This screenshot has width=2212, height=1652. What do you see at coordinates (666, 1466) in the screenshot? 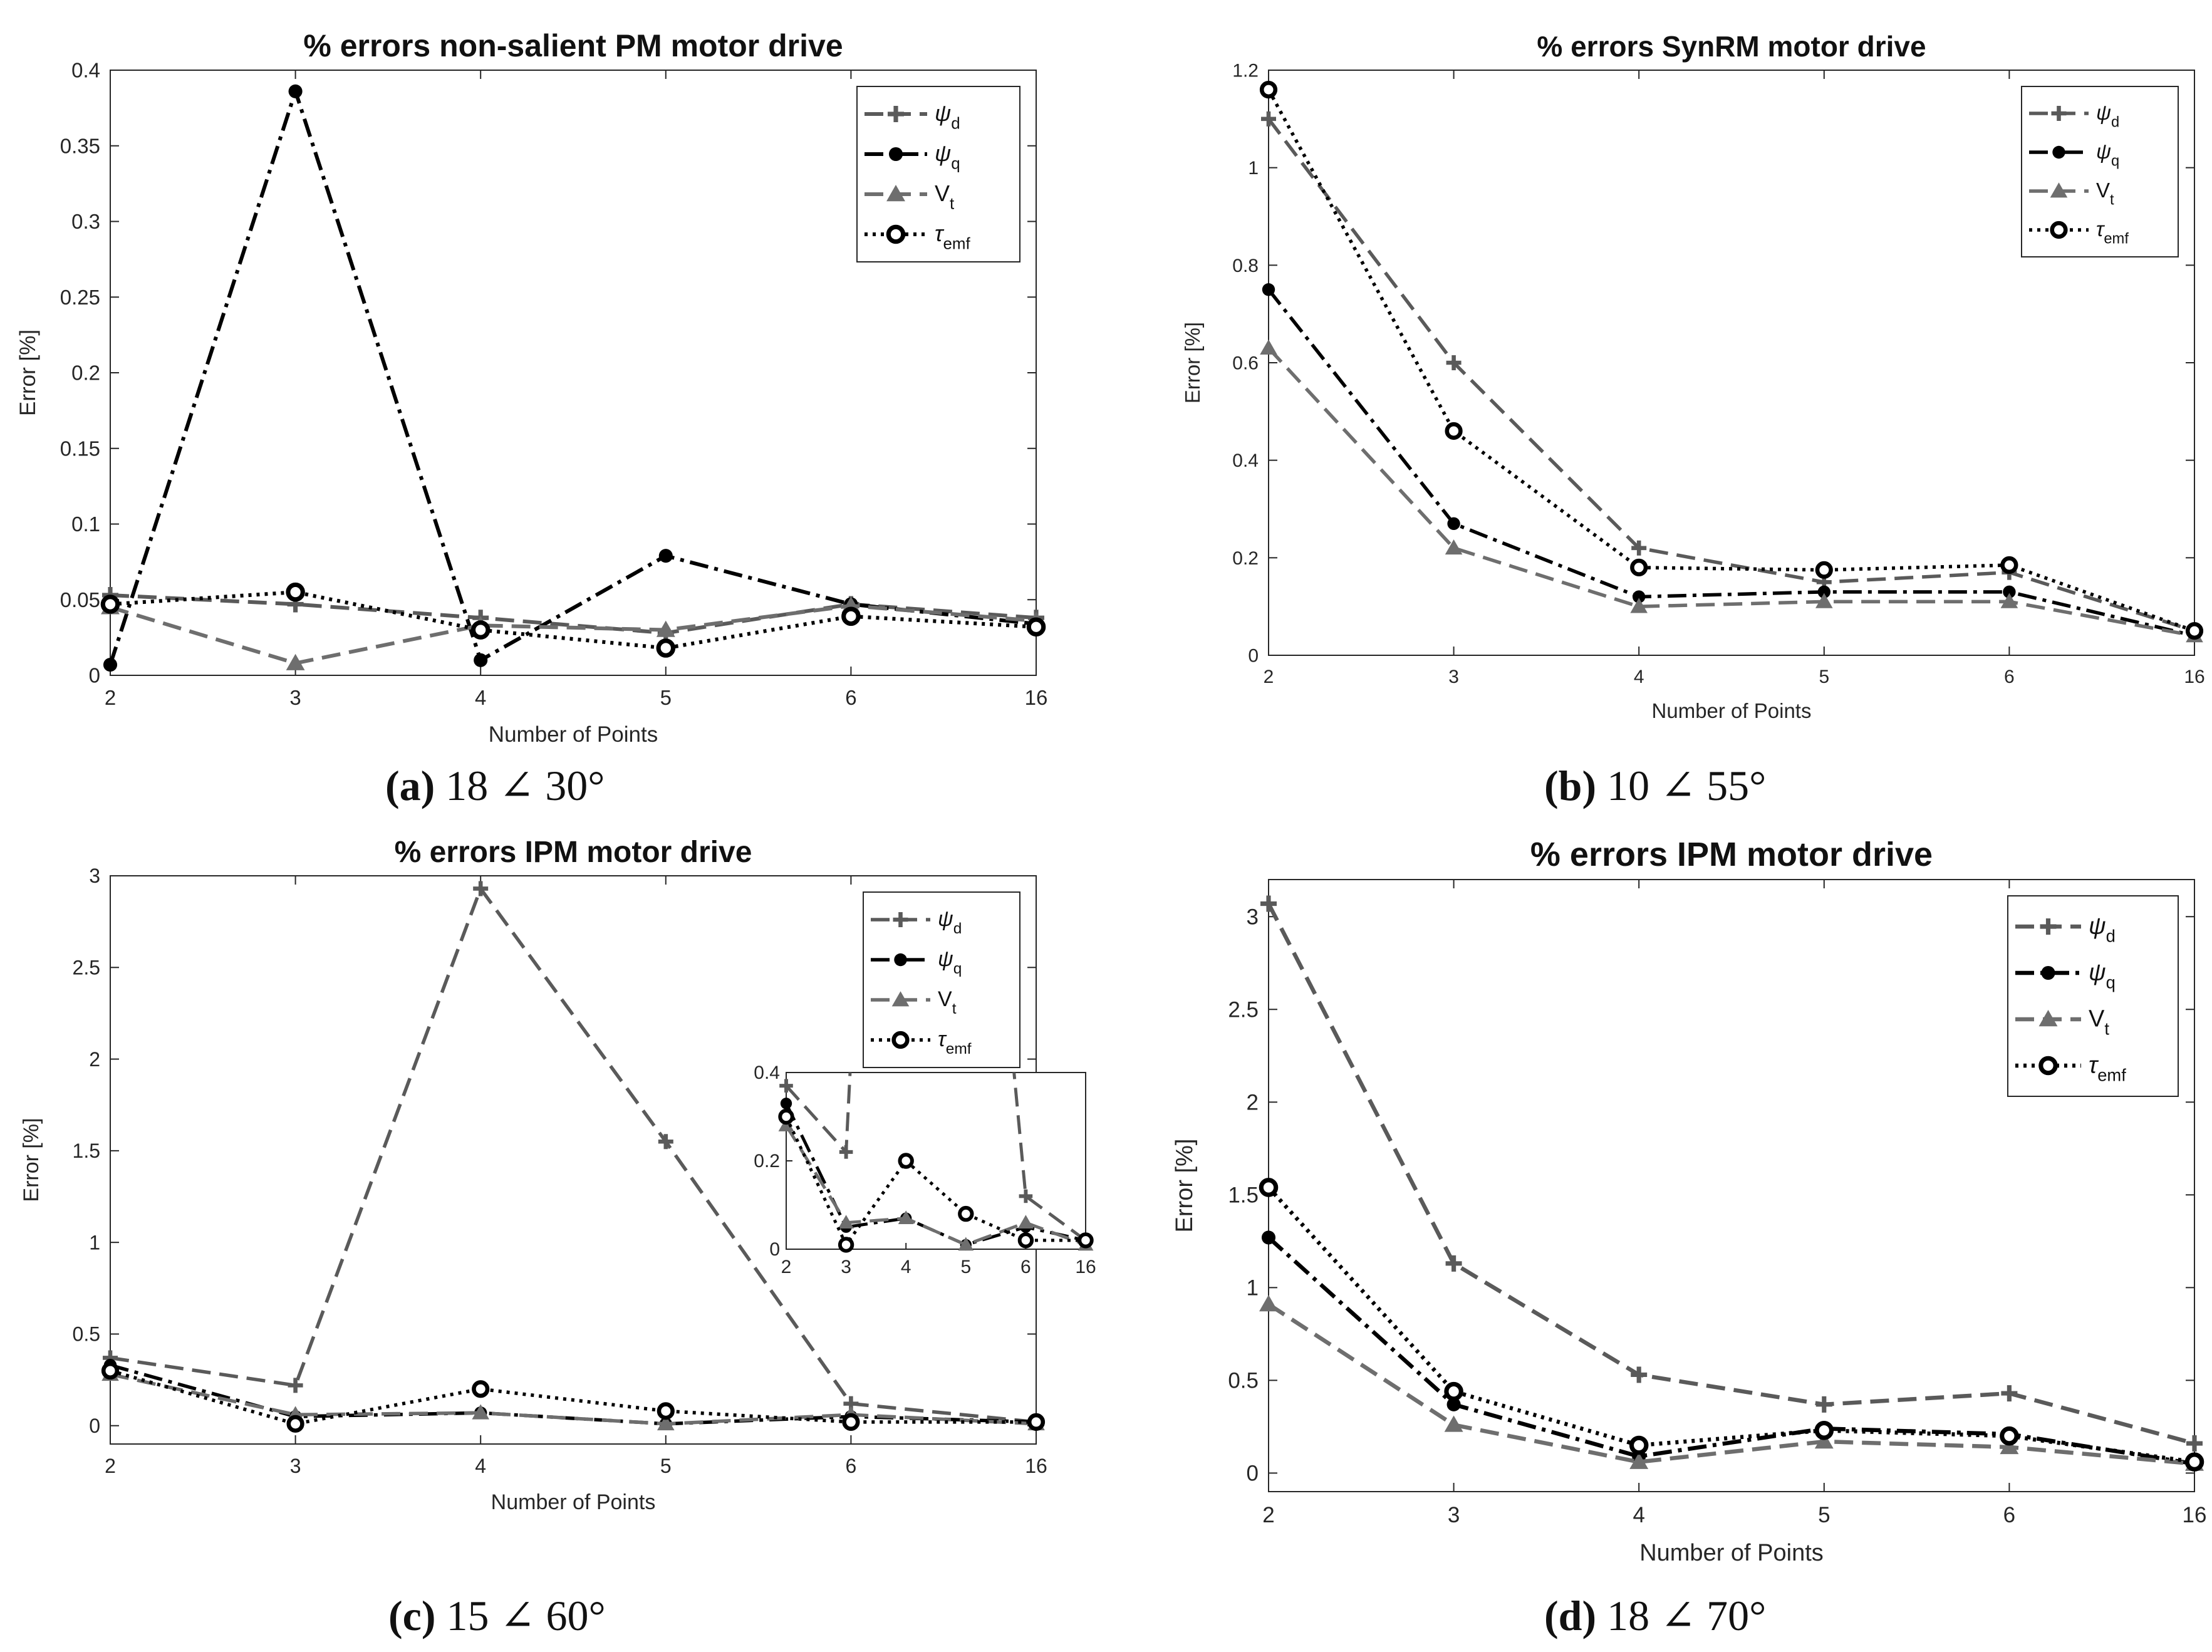
I see `panel-c-xtick-3: 5` at bounding box center [666, 1466].